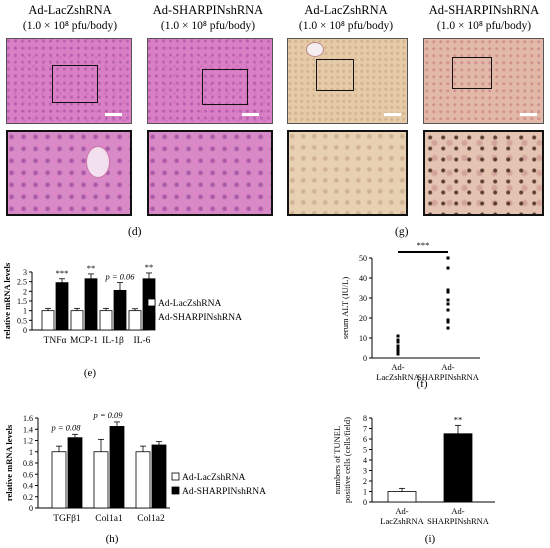 Image resolution: width=550 pixels, height=548 pixels. Describe the element at coordinates (28, 418) in the screenshot. I see `y-tick-label: 1.6` at that location.